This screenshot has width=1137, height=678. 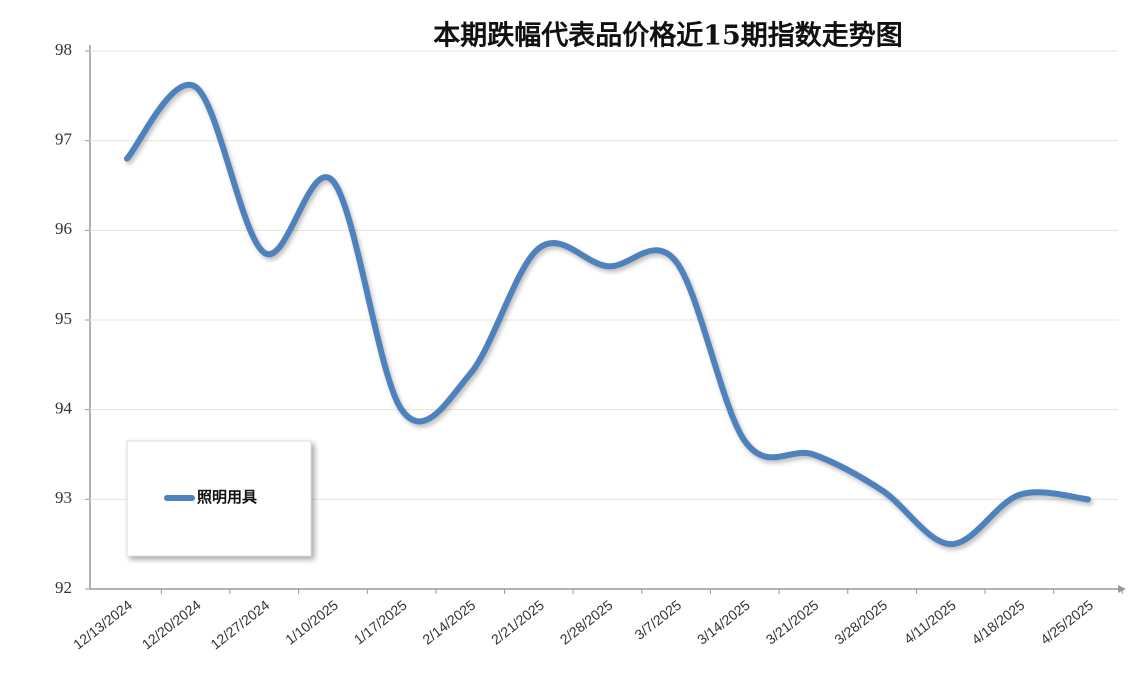 What do you see at coordinates (63, 228) in the screenshot?
I see `y-tick-label: 96` at bounding box center [63, 228].